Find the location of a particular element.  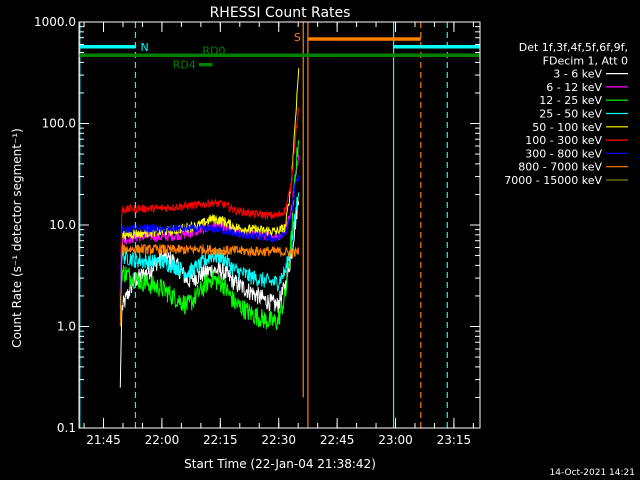

state-bar-label: N is located at coordinates (144, 47).